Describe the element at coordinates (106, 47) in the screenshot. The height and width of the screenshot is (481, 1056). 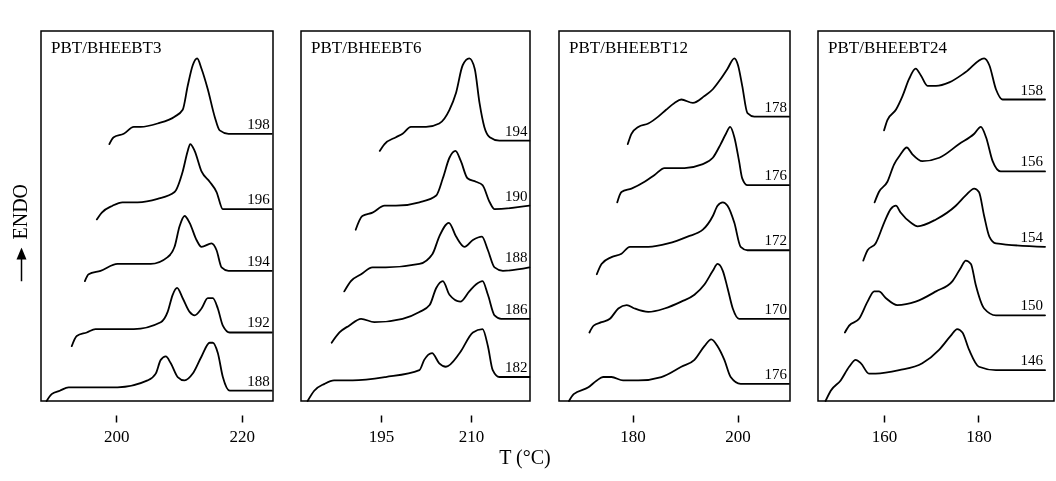
I see `chart-title: PBT/BHEEBT3` at that location.